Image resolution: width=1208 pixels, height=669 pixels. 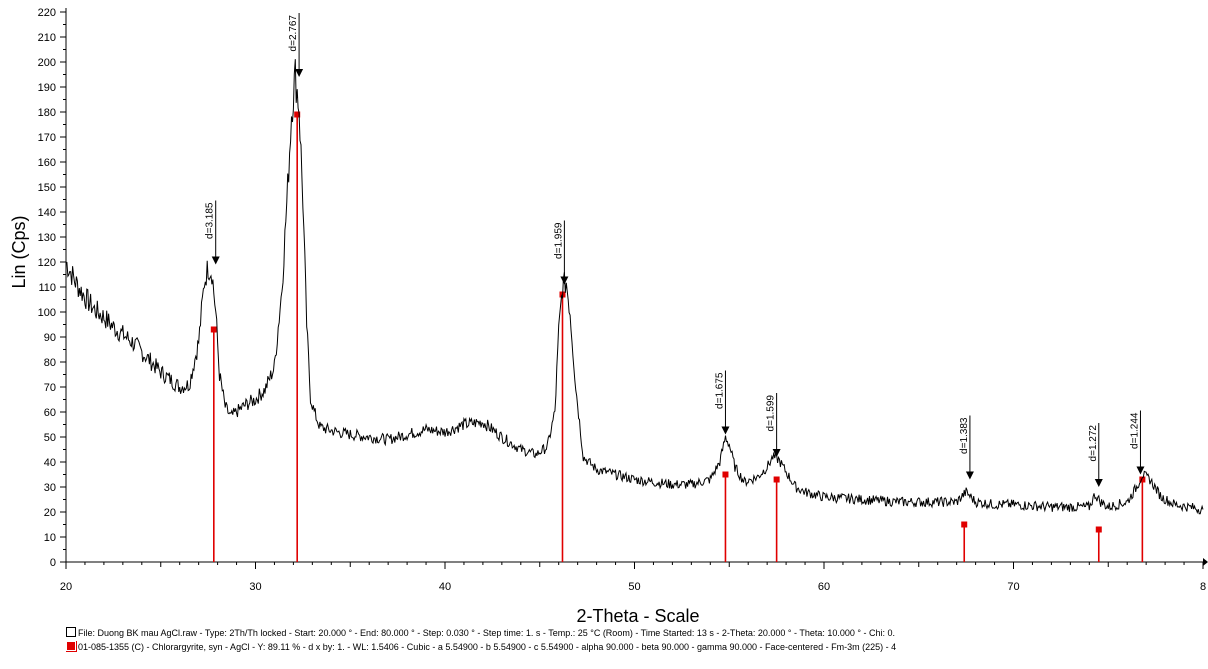 I want to click on peak-label: d=1.599, so click(x=771, y=413).